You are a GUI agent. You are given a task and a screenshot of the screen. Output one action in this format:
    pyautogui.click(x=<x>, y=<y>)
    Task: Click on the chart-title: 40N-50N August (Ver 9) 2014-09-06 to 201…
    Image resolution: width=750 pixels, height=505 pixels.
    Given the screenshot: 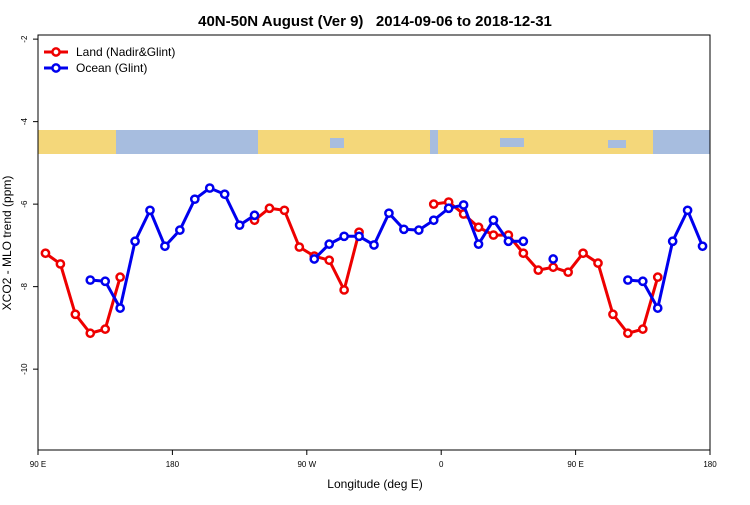 What is the action you would take?
    pyautogui.click(x=375, y=21)
    